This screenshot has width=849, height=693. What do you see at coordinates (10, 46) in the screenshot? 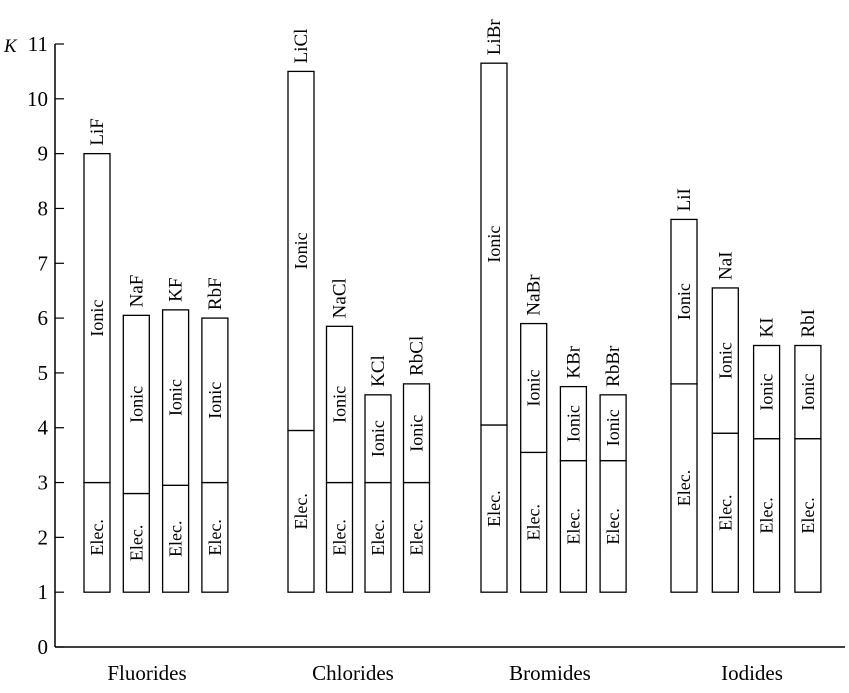
I see `y-axis-label: K` at bounding box center [10, 46].